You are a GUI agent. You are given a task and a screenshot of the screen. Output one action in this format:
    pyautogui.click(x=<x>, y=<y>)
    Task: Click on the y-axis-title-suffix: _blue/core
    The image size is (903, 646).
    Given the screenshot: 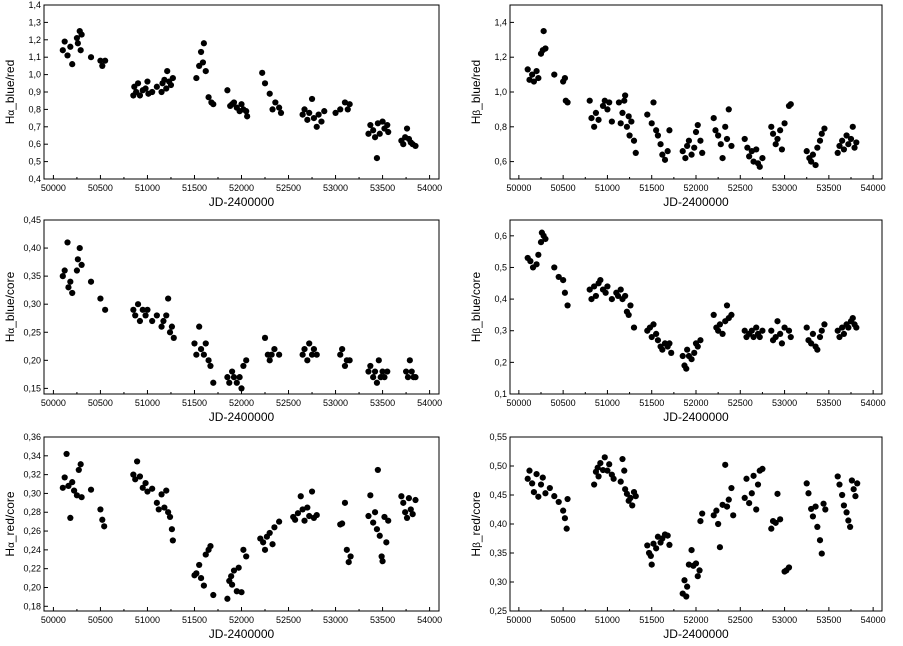 What is the action you would take?
    pyautogui.click(x=10, y=299)
    